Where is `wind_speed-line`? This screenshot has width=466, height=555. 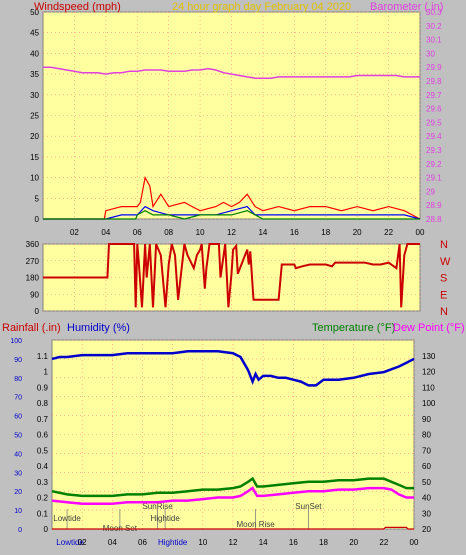 wind_speed-line is located at coordinates (232, 212).